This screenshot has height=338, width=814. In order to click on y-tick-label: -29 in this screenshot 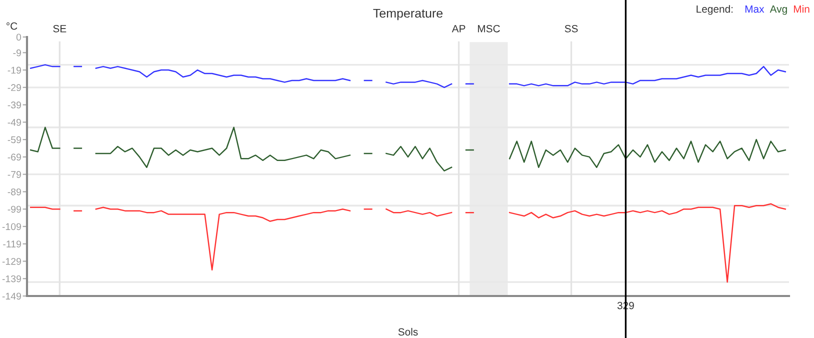, I will do `click(14, 88)`.